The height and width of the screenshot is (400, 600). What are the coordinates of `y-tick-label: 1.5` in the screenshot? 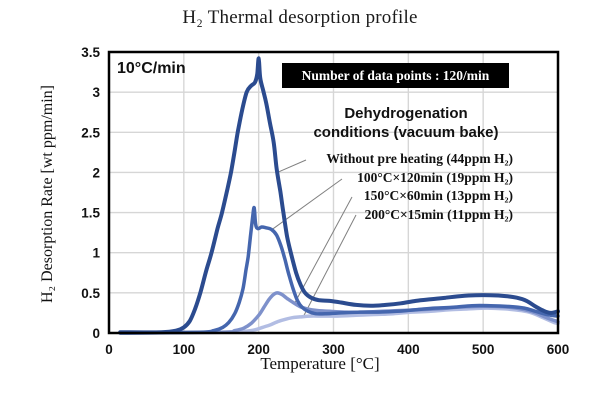 It's located at (90, 213).